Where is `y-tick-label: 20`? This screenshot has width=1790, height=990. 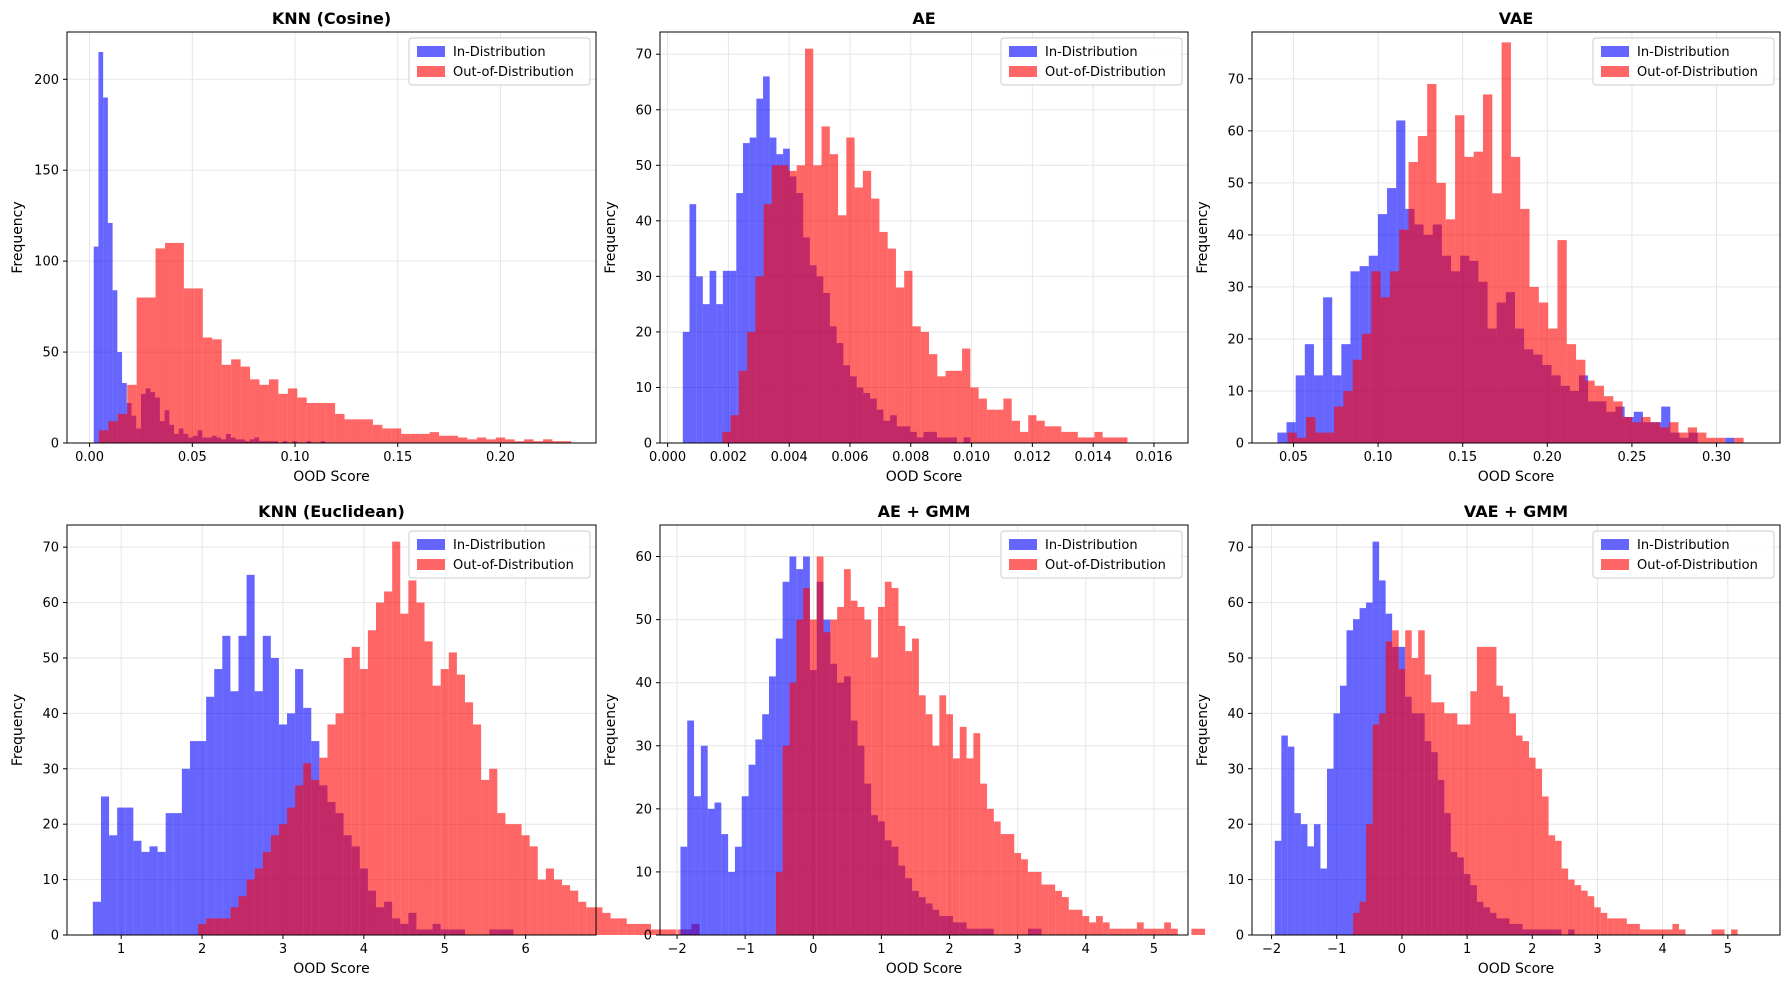 y-tick-label: 20 is located at coordinates (1235, 825).